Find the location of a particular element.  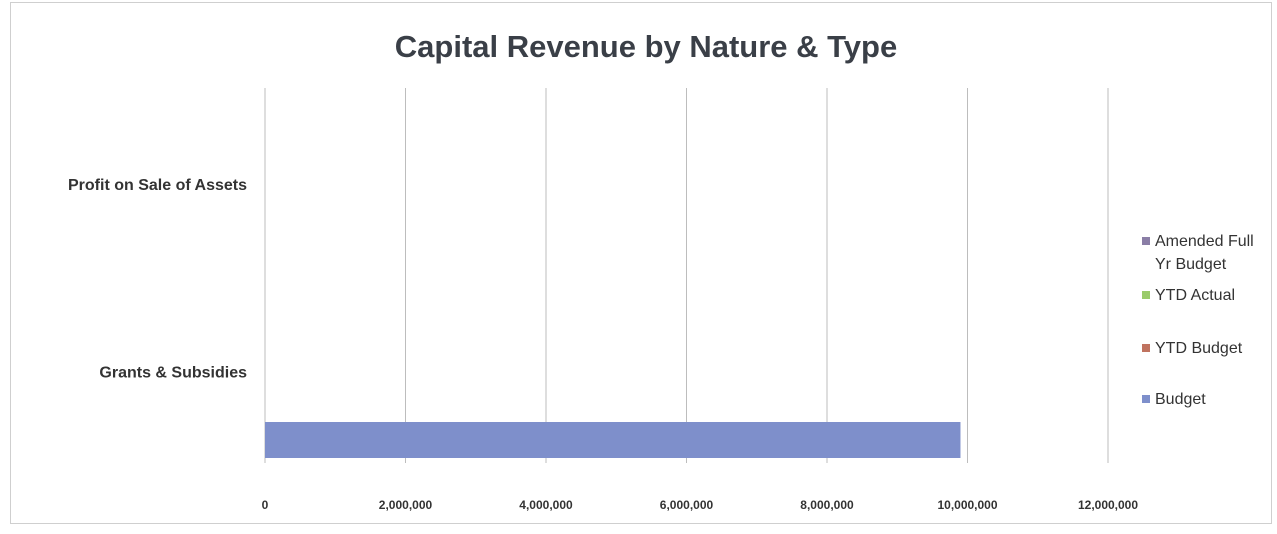

legend-label: Amended Full is located at coordinates (1204, 241).